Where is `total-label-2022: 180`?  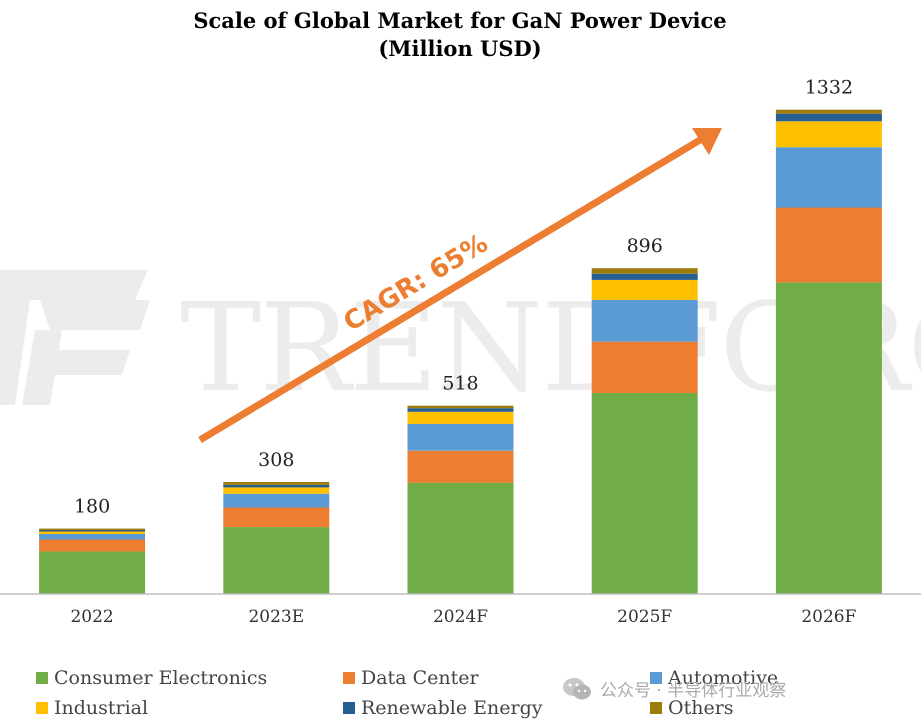
total-label-2022: 180 is located at coordinates (92, 507).